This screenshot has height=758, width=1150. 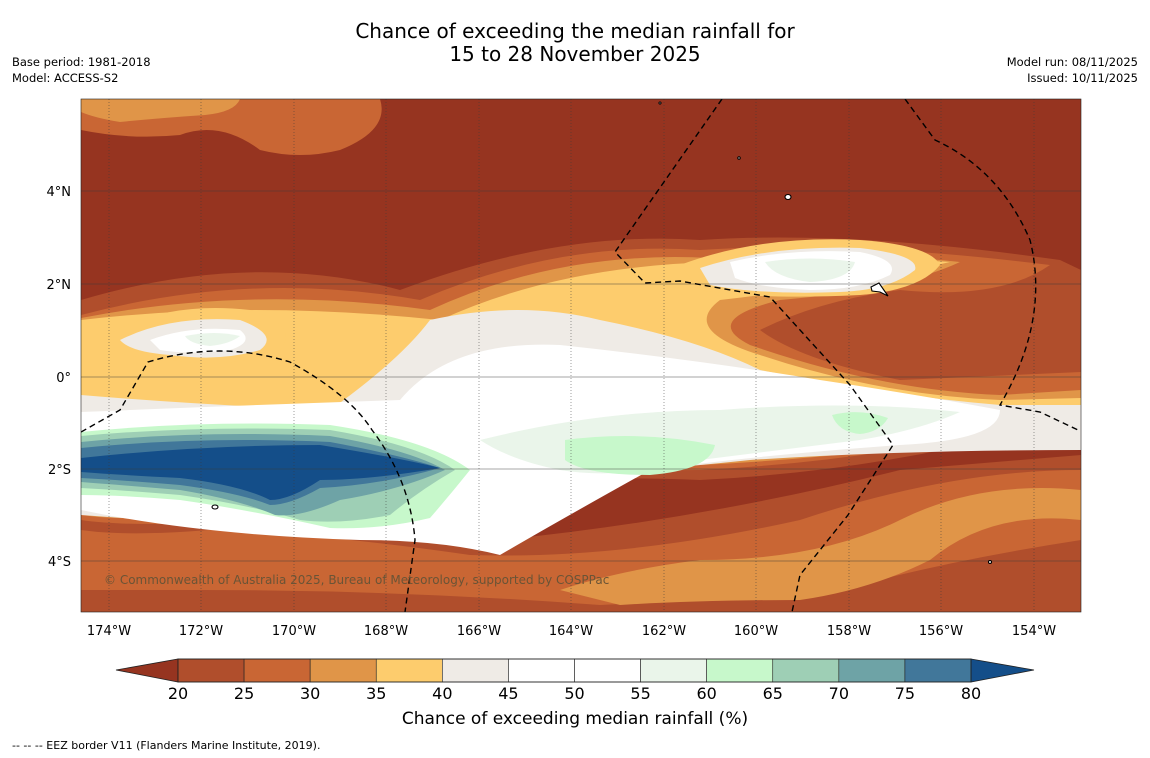 I want to click on lon-label: 166°W, so click(x=479, y=631).